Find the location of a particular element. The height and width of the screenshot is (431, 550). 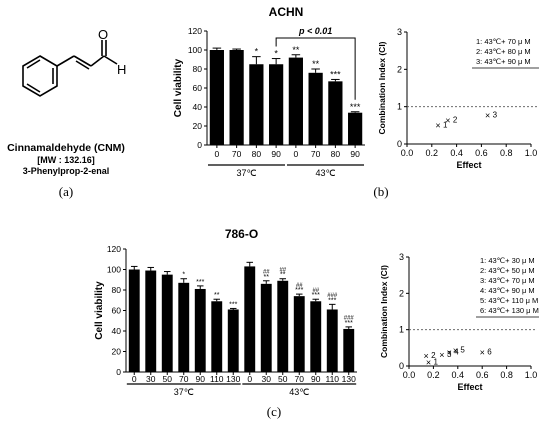

legend-entry: 1: 43℃+ 70 μ M is located at coordinates (503, 41).